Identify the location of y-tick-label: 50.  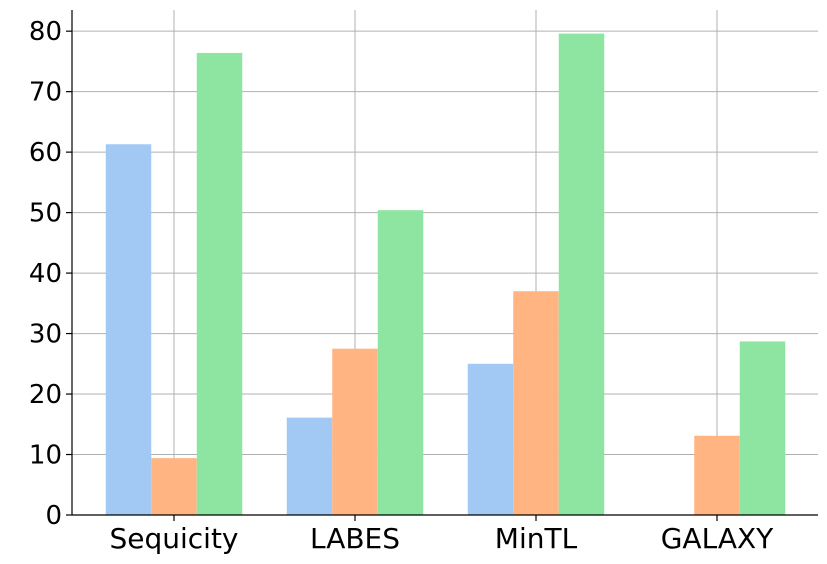
(45, 214).